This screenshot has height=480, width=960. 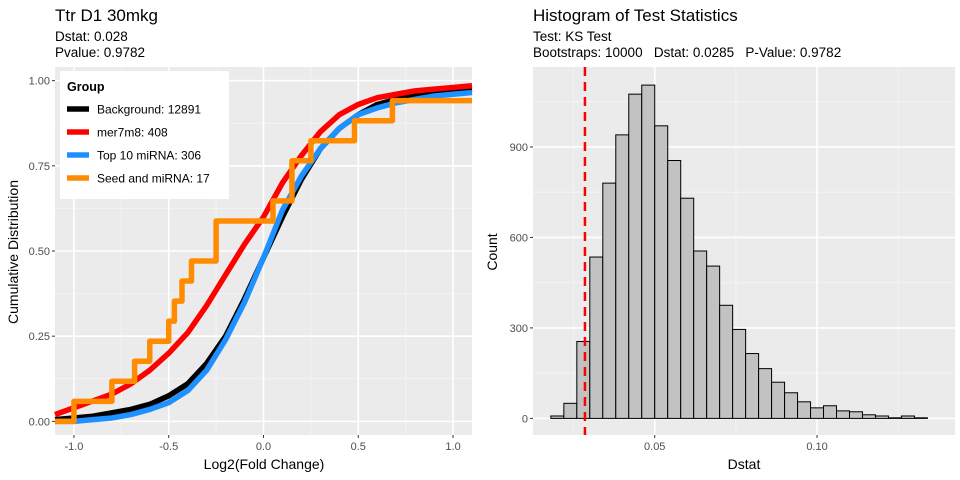 What do you see at coordinates (264, 464) in the screenshot?
I see `ecdf-x-axis-label: Log2(Fold Change)` at bounding box center [264, 464].